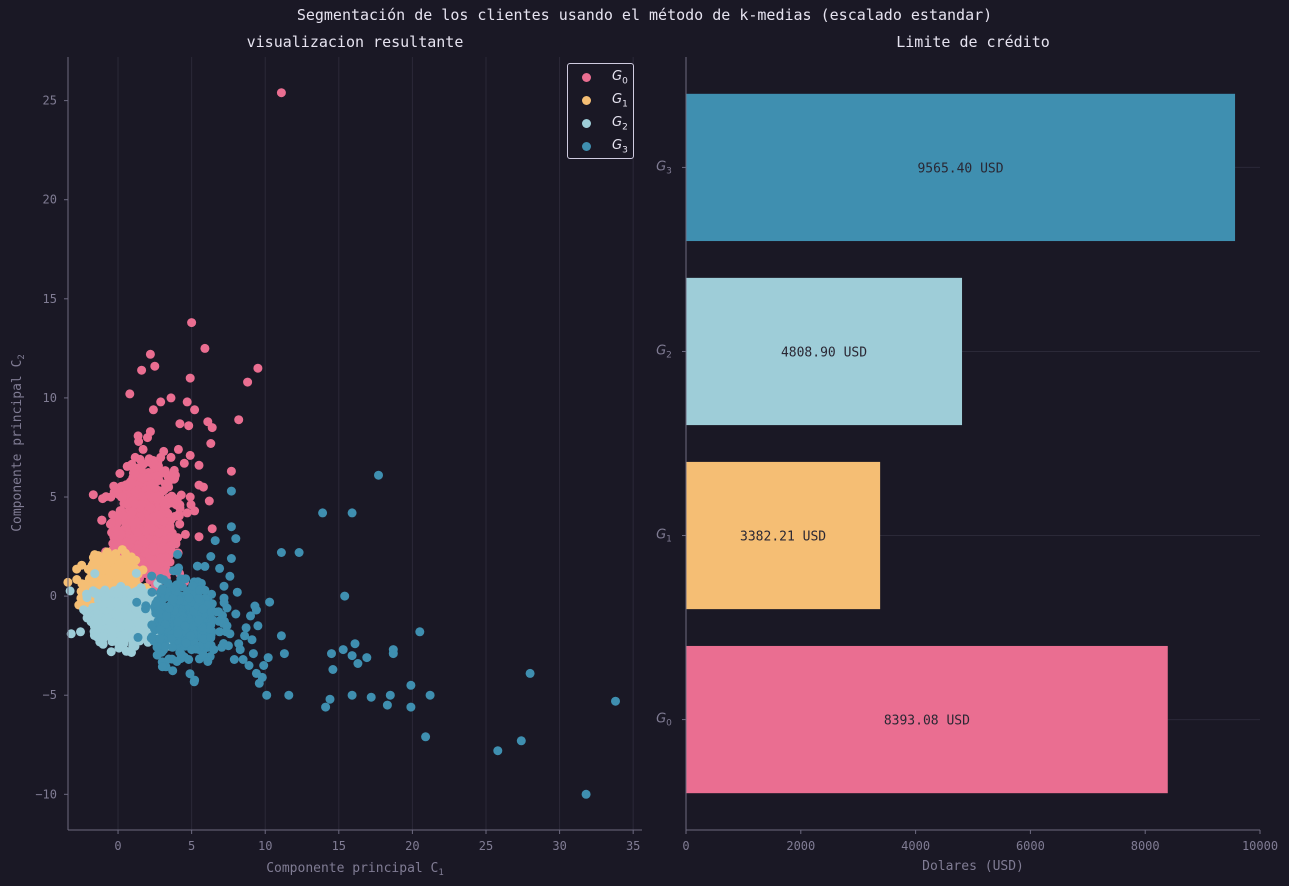  What do you see at coordinates (600, 124) in the screenshot?
I see `legend-item-G2: G2` at bounding box center [600, 124].